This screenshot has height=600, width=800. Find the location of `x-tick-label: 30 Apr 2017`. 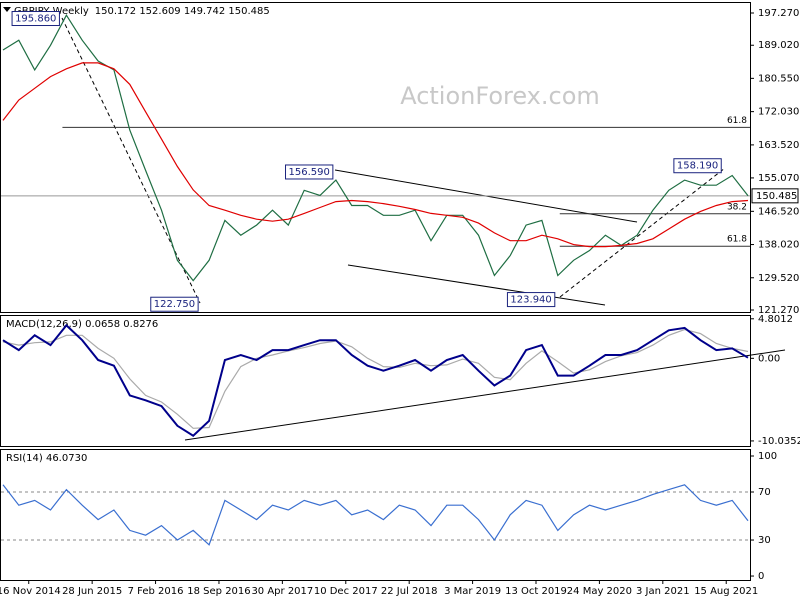

x-tick-label: 30 Apr 2017 is located at coordinates (282, 591).